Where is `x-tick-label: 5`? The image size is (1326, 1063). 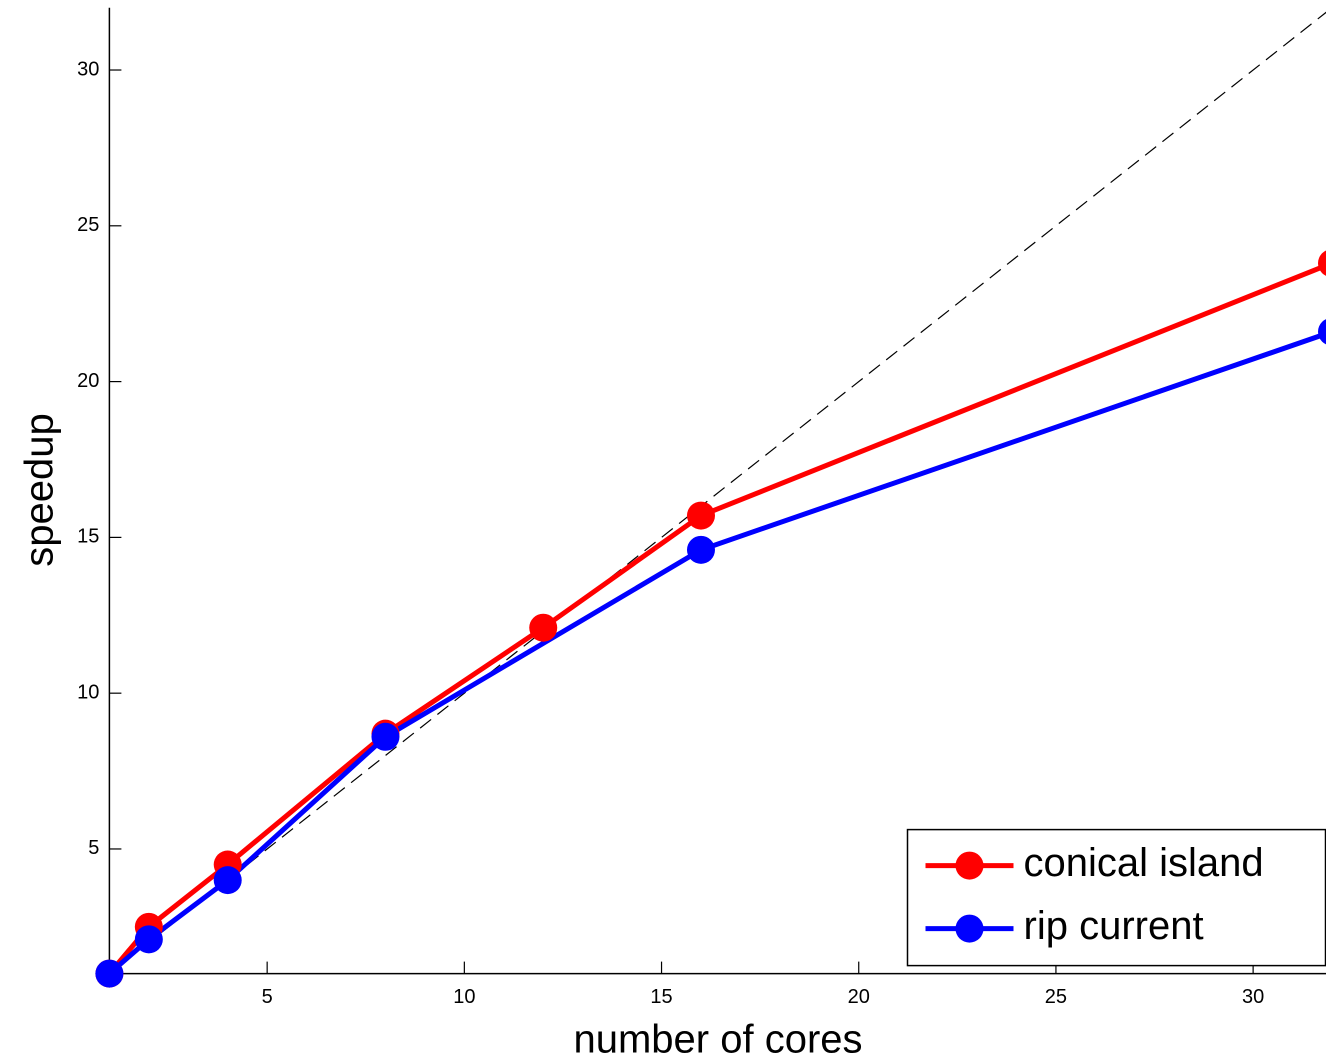
x-tick-label: 5 is located at coordinates (267, 997).